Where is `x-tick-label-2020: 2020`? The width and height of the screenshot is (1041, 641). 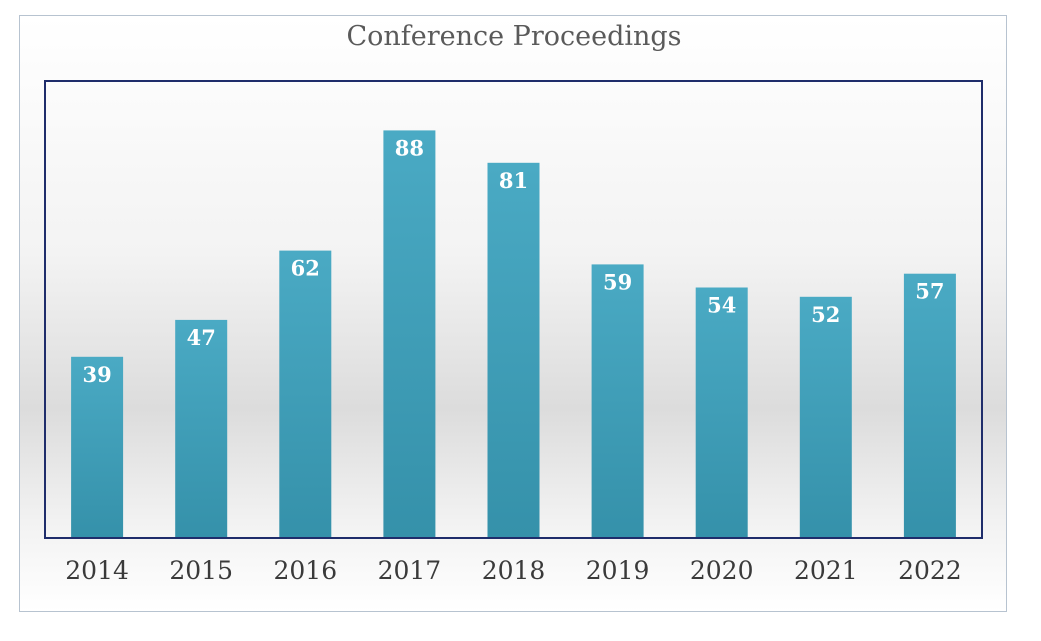
x-tick-label-2020: 2020 is located at coordinates (722, 570).